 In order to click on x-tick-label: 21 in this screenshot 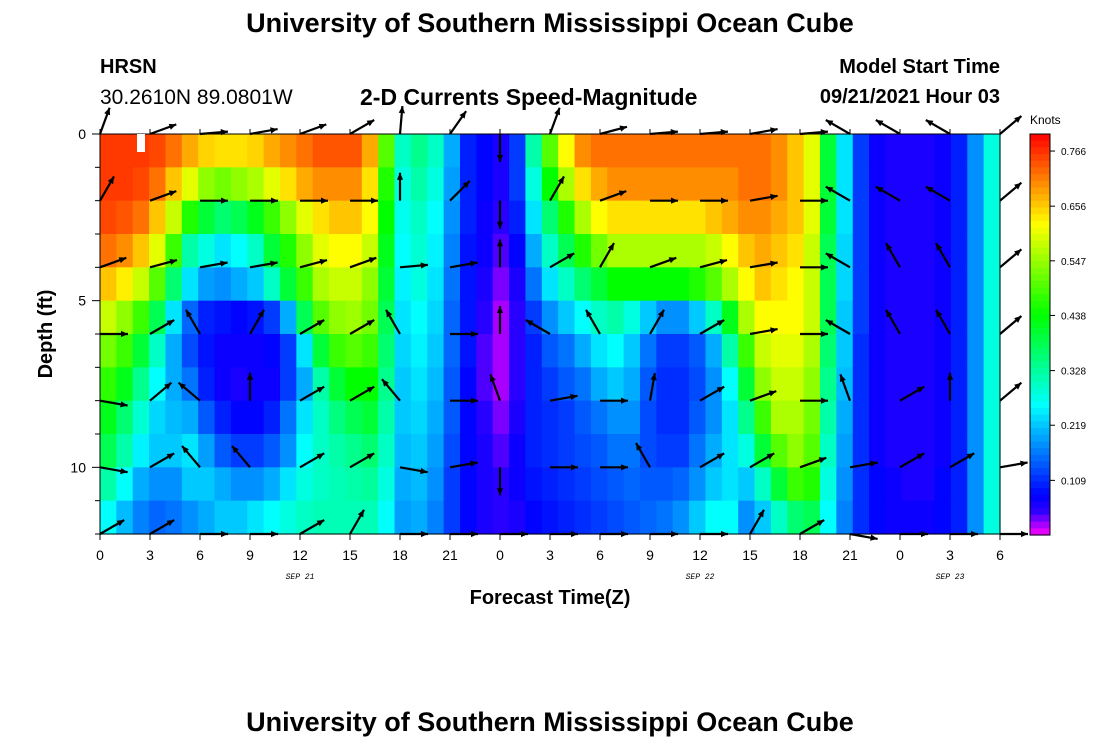, I will do `click(450, 555)`.